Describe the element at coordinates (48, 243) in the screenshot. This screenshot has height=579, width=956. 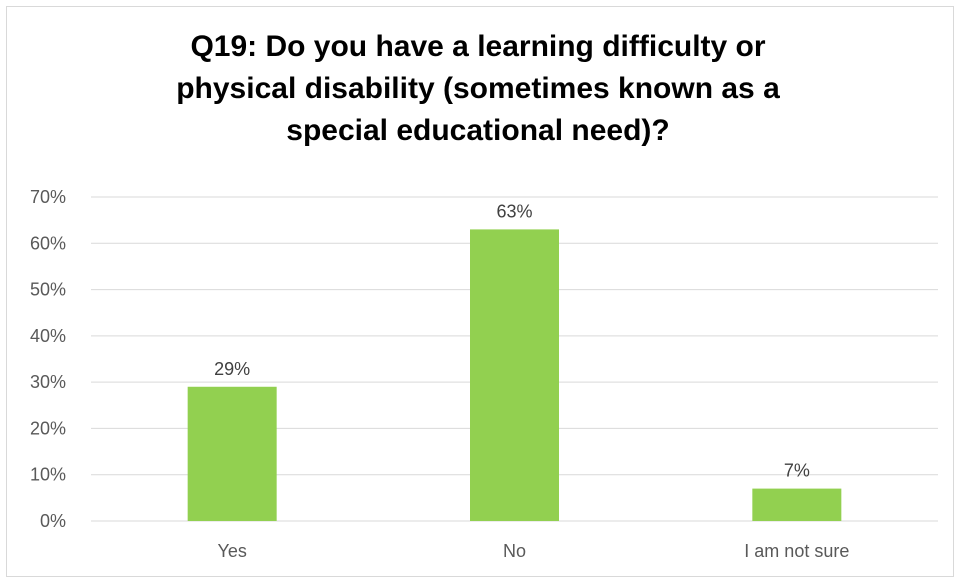
I see `y-tick-label: 60%` at that location.